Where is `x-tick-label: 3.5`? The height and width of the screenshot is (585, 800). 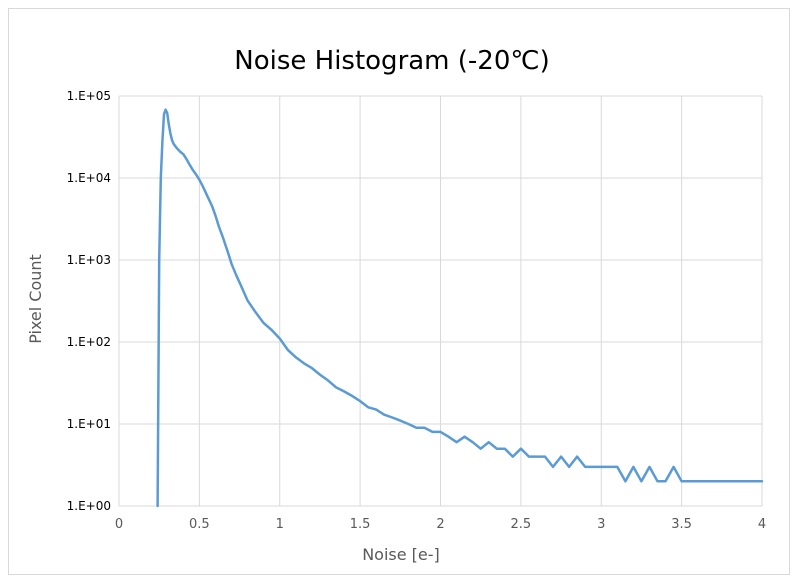 x-tick-label: 3.5 is located at coordinates (681, 524).